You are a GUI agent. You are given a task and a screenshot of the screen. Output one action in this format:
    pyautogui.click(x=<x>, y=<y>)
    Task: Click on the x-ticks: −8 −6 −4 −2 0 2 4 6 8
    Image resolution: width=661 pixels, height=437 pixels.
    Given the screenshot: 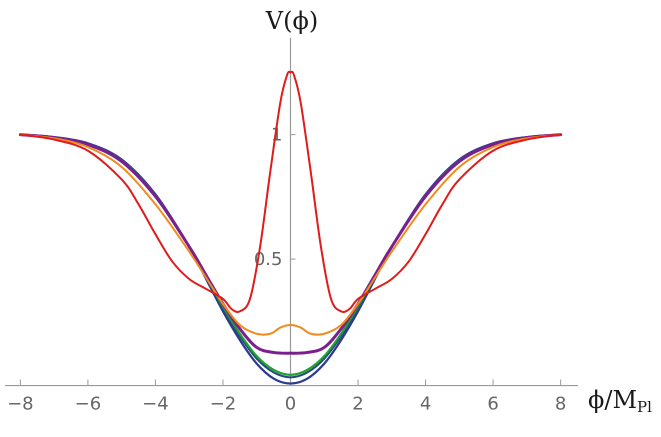 What is the action you would take?
    pyautogui.click(x=286, y=397)
    